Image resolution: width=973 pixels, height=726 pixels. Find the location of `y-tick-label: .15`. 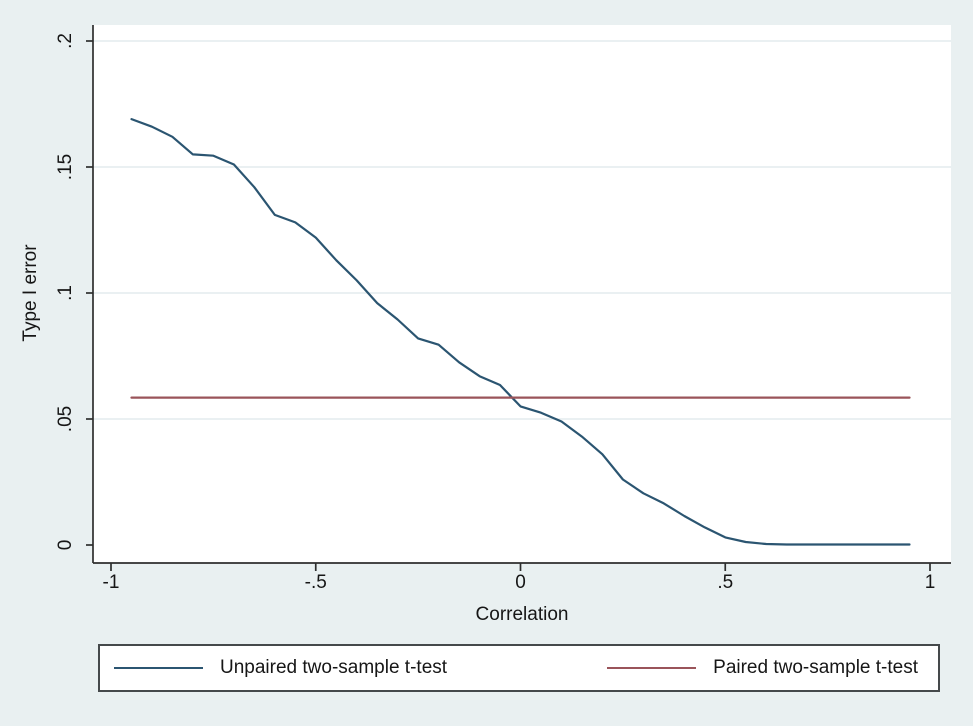

y-tick-label: .15 is located at coordinates (65, 167).